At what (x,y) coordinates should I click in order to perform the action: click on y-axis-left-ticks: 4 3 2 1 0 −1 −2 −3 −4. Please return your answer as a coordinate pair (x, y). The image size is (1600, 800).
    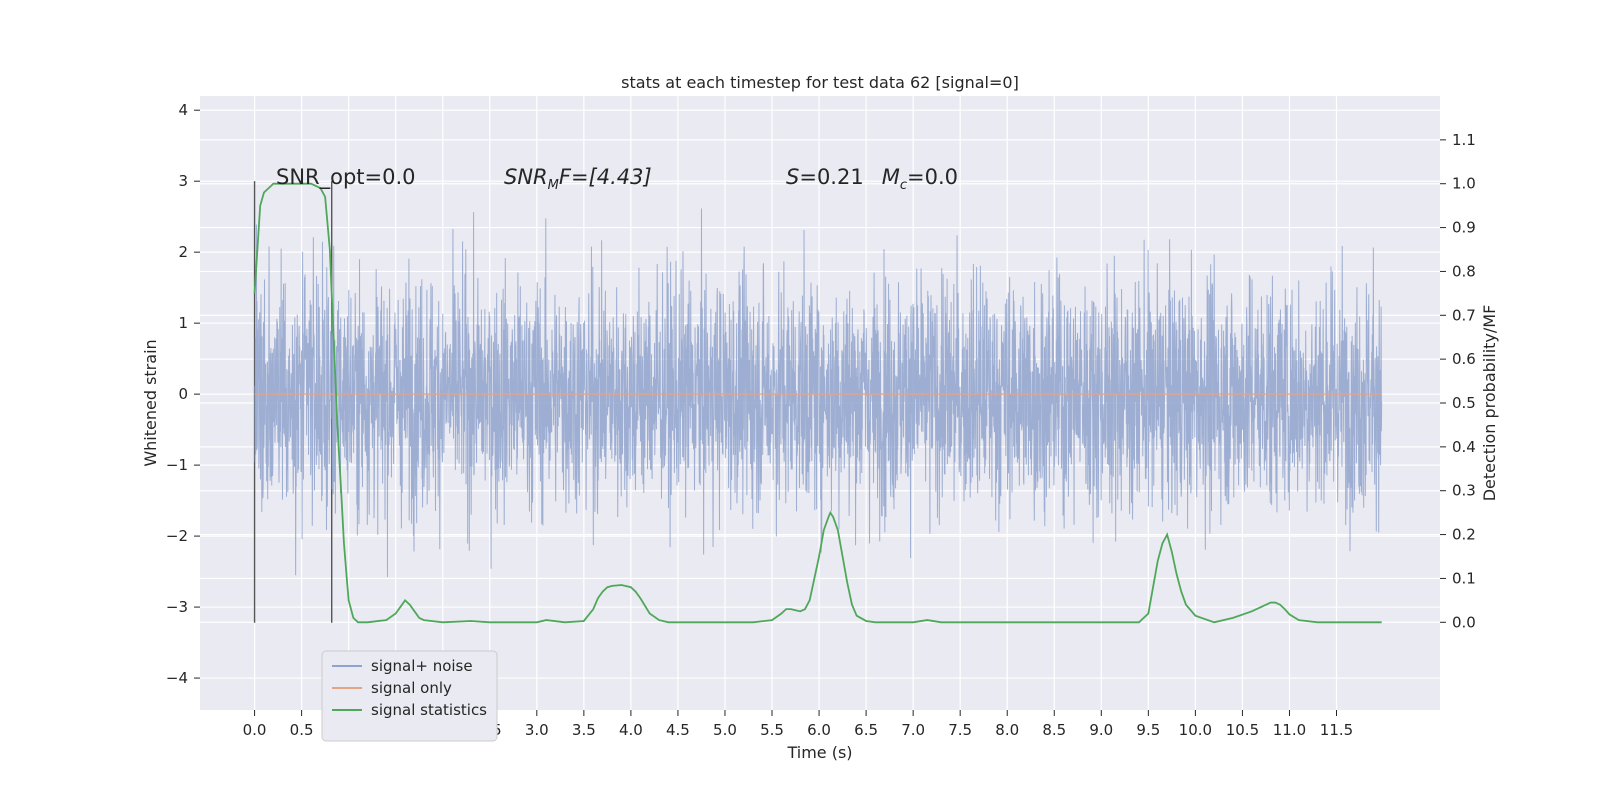
    Looking at the image, I should click on (183, 394).